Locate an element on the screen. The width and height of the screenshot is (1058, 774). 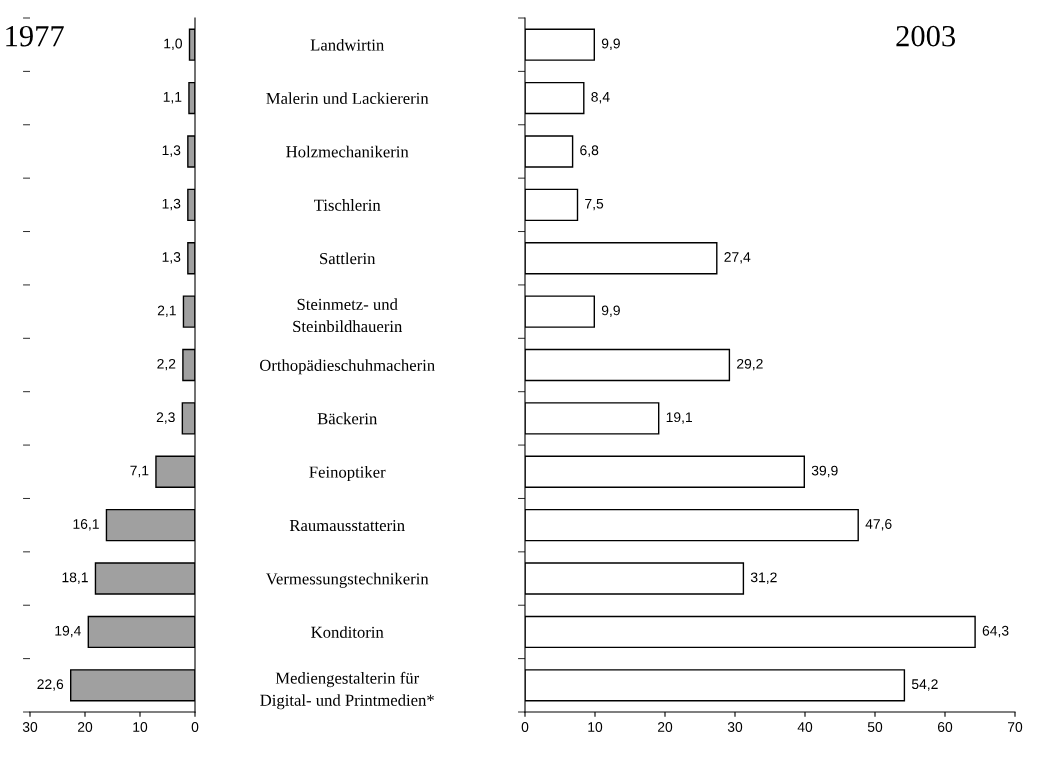
data-label: 22,6 is located at coordinates (50, 685).